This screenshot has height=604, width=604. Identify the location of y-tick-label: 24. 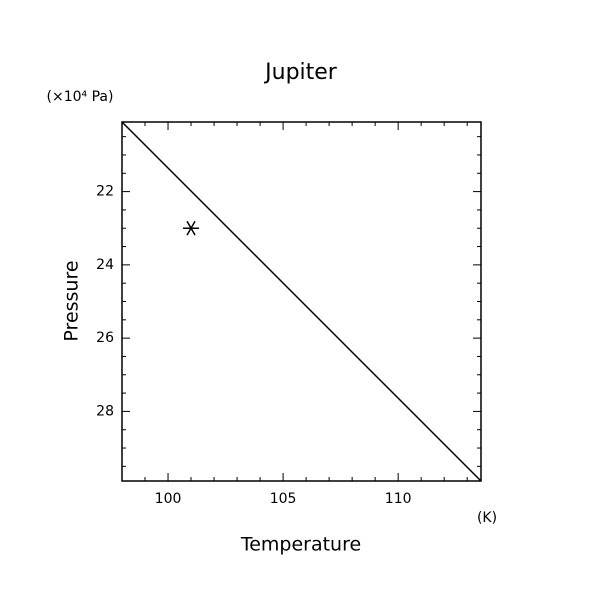
(105, 265).